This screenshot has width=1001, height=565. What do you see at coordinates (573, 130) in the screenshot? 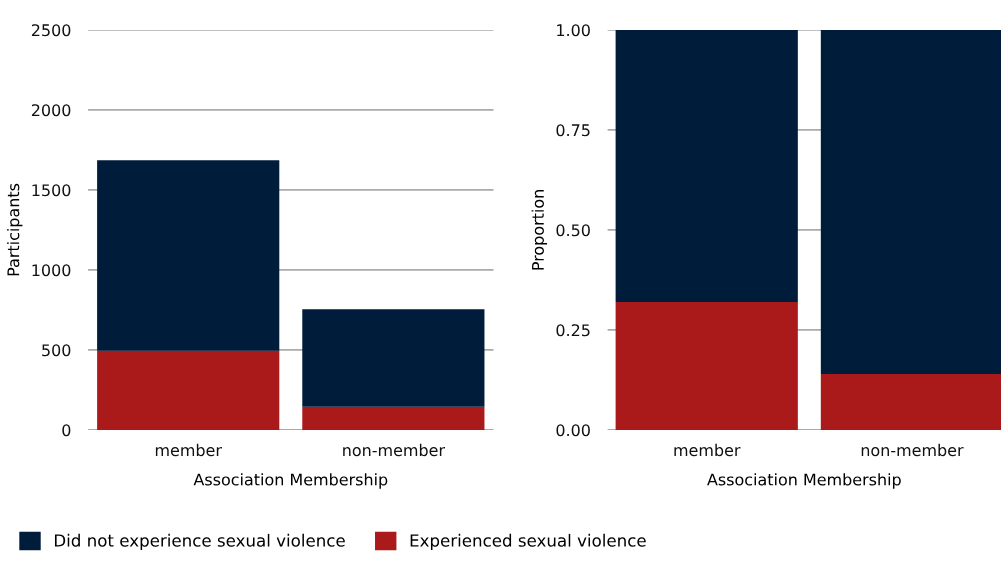
I see `y-tick-label: 0.75` at bounding box center [573, 130].